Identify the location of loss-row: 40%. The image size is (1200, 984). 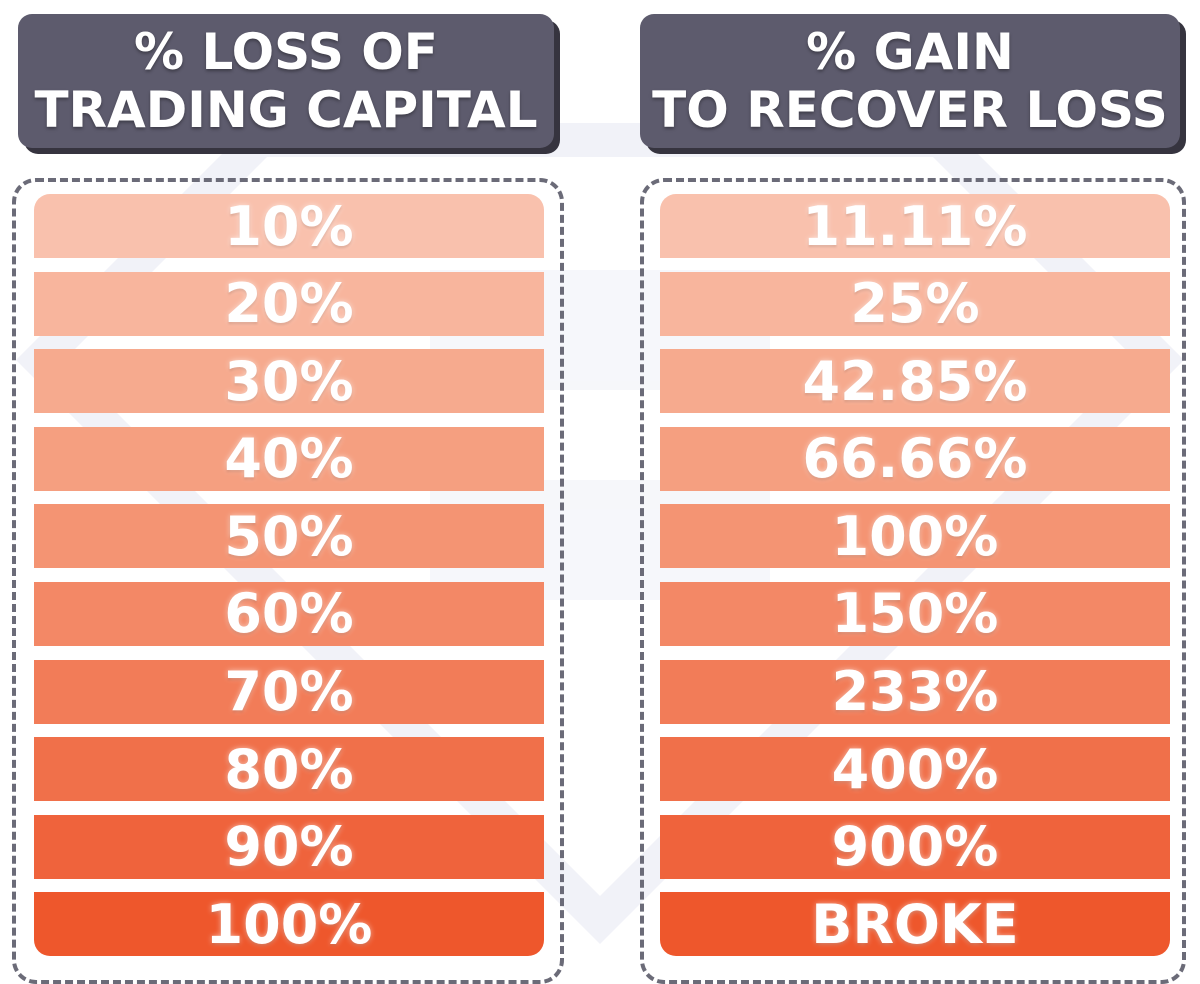
(289, 458).